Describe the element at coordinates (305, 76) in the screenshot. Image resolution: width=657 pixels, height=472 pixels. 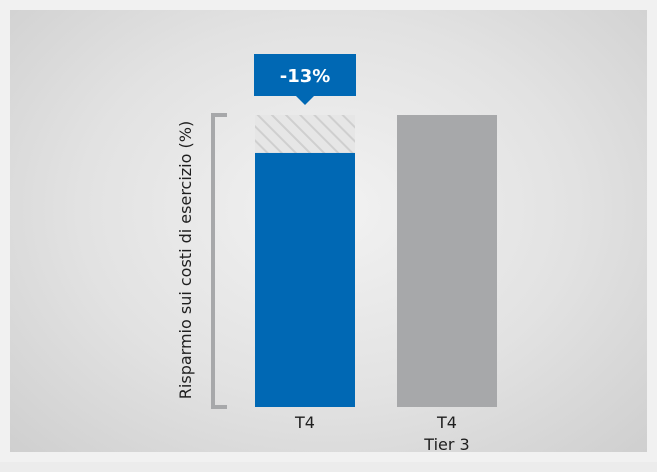
I see `callout-label: -13%` at that location.